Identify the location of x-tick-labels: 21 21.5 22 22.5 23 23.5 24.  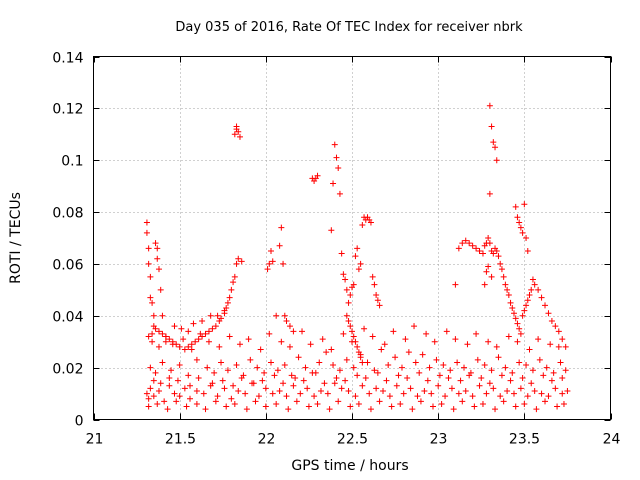
(353, 440).